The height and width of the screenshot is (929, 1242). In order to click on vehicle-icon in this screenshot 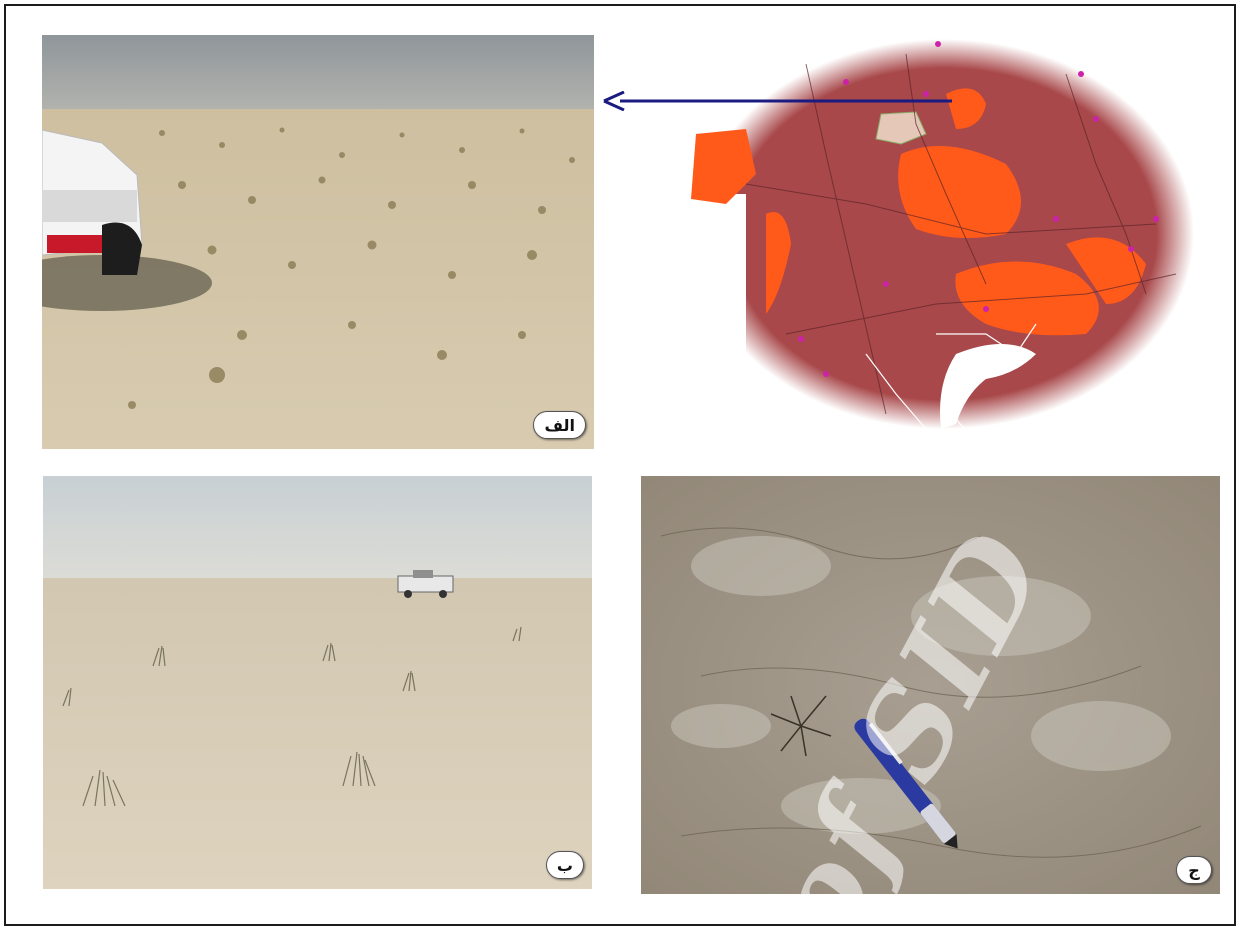, I will do `click(425, 584)`.